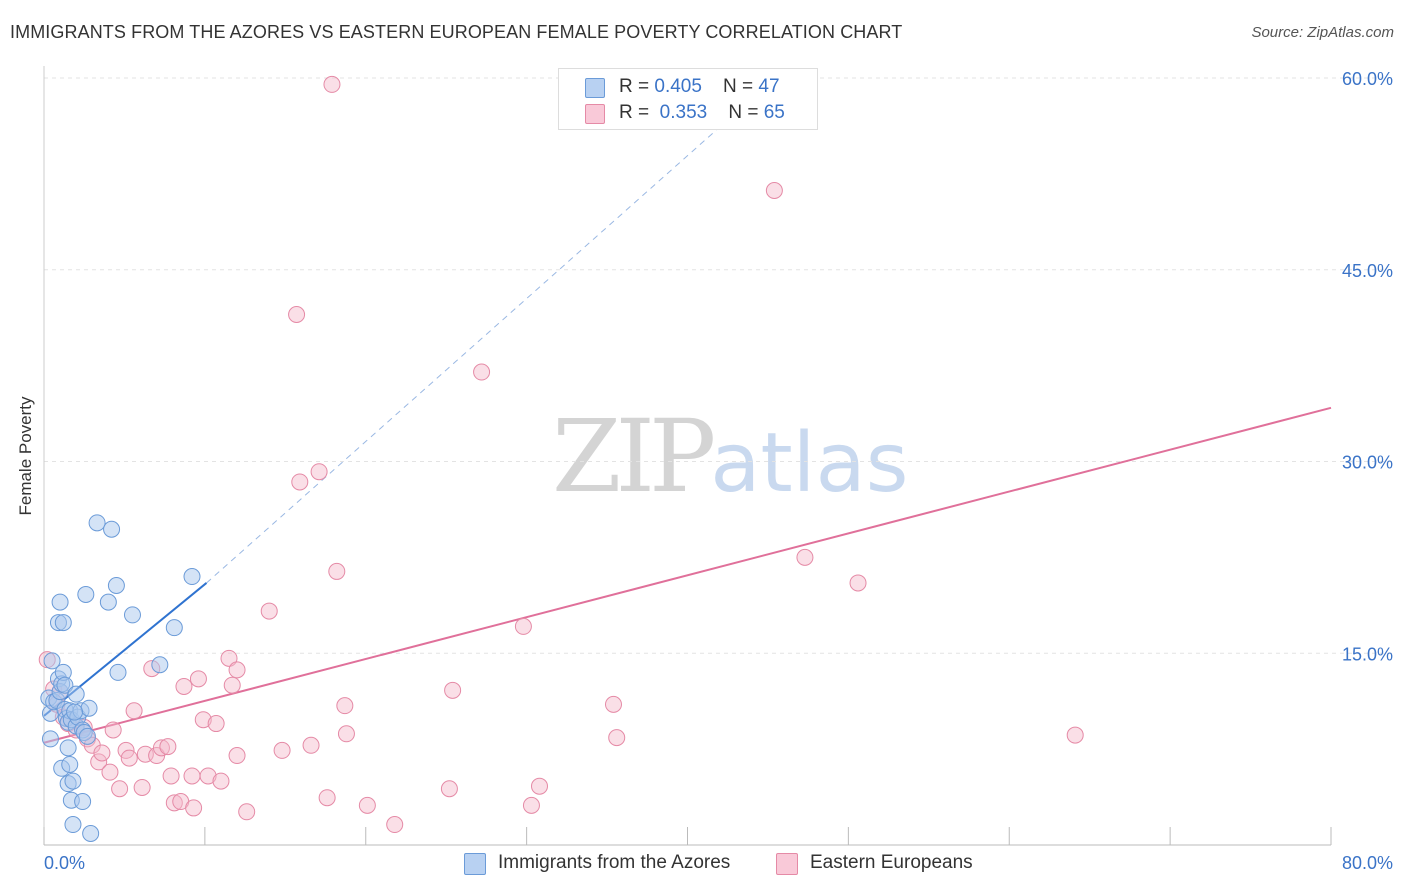  Describe the element at coordinates (1367, 863) in the screenshot. I see `x-tick-label: 80.0%` at that location.